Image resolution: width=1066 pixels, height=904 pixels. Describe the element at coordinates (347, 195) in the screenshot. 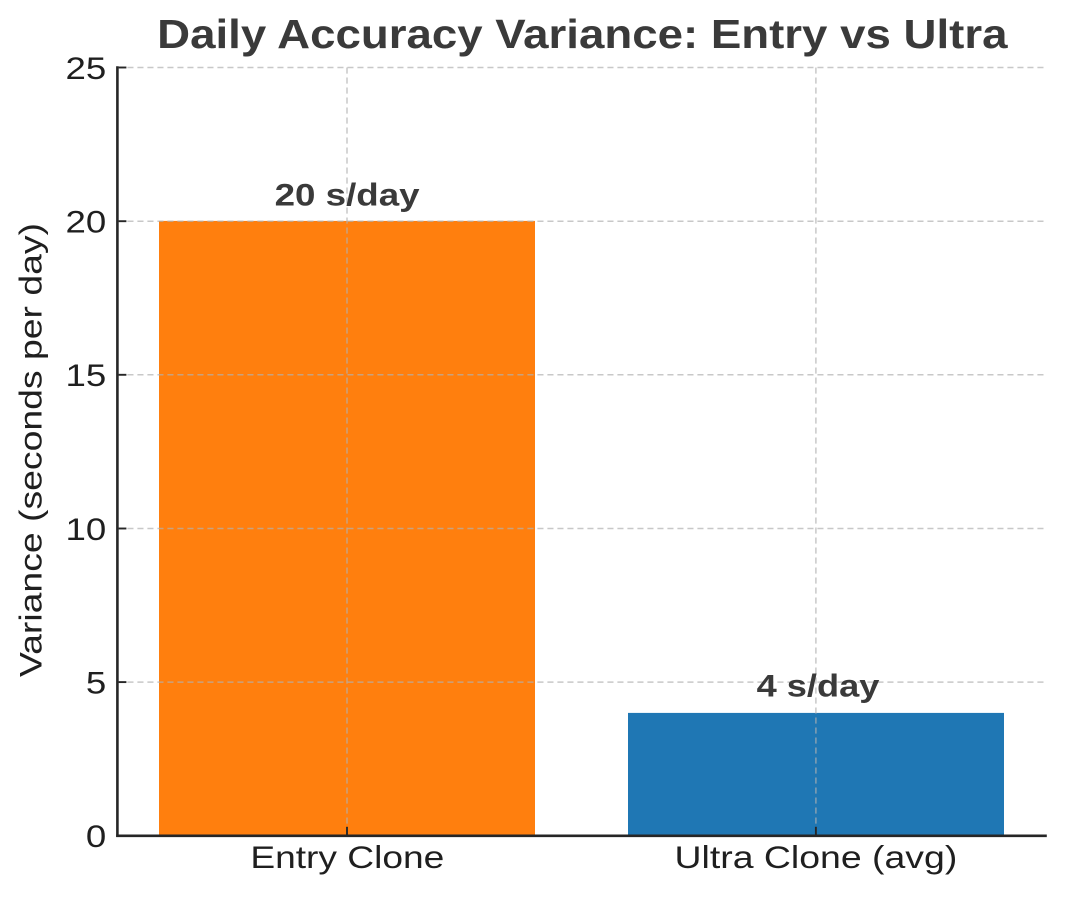

I see `svg-text: 20 s/day` at that location.